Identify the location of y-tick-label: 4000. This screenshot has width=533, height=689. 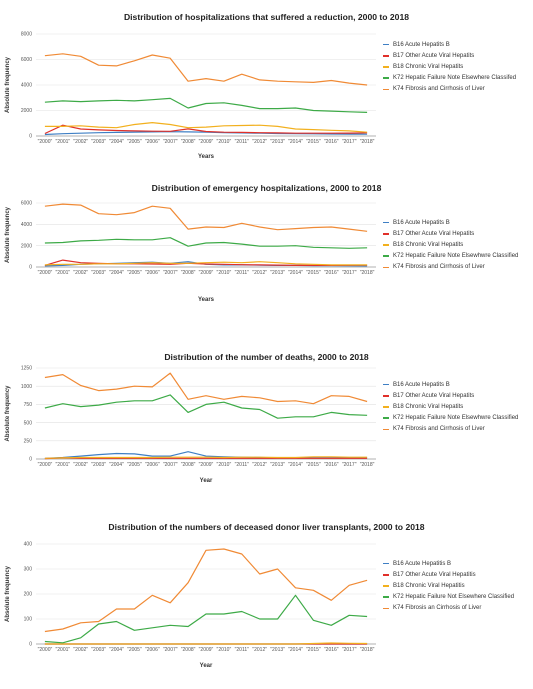
(26, 225).